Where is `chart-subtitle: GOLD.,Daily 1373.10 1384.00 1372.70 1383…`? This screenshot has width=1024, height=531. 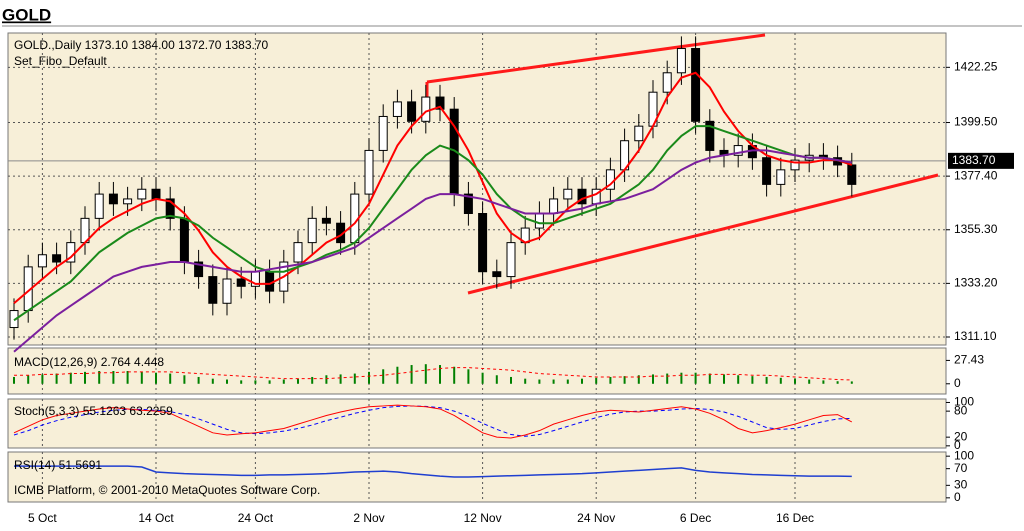
chart-subtitle: GOLD.,Daily 1373.10 1384.00 1372.70 1383… is located at coordinates (141, 45).